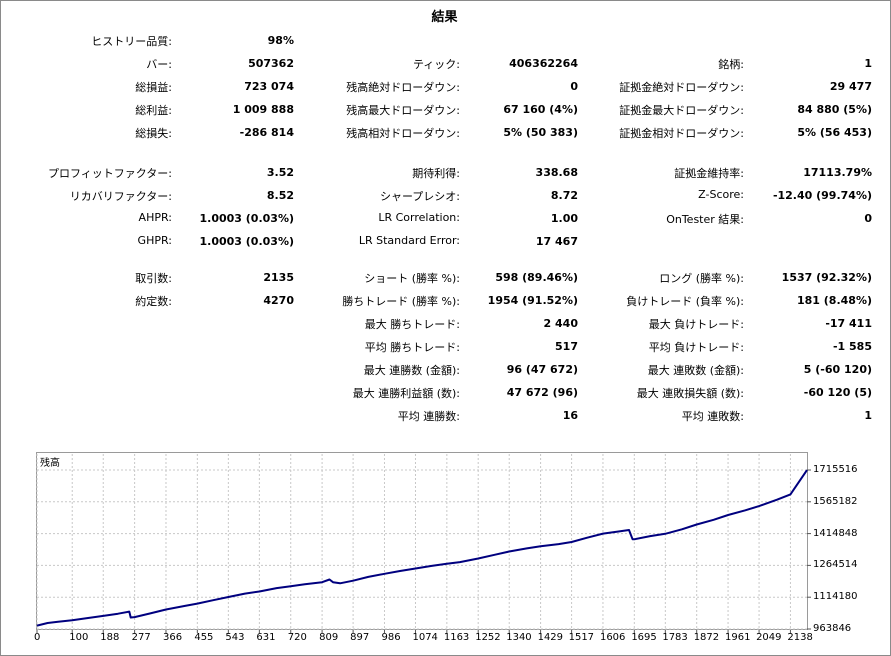  Describe the element at coordinates (848, 323) in the screenshot. I see `largest-loss-value: -17 411` at that location.